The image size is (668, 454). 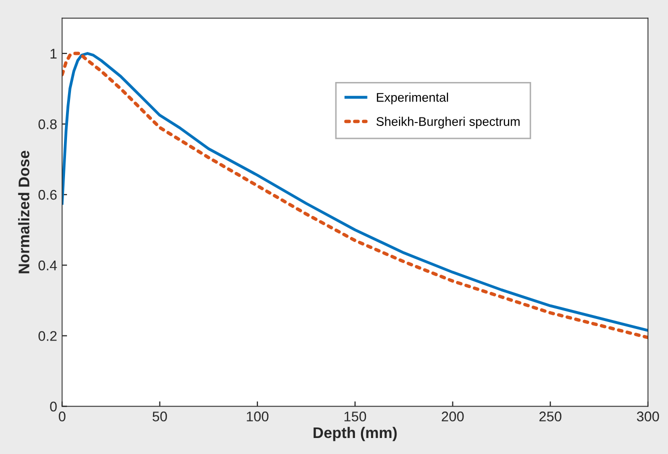 I want to click on y-axis-title: Normalized Dose, so click(x=24, y=212).